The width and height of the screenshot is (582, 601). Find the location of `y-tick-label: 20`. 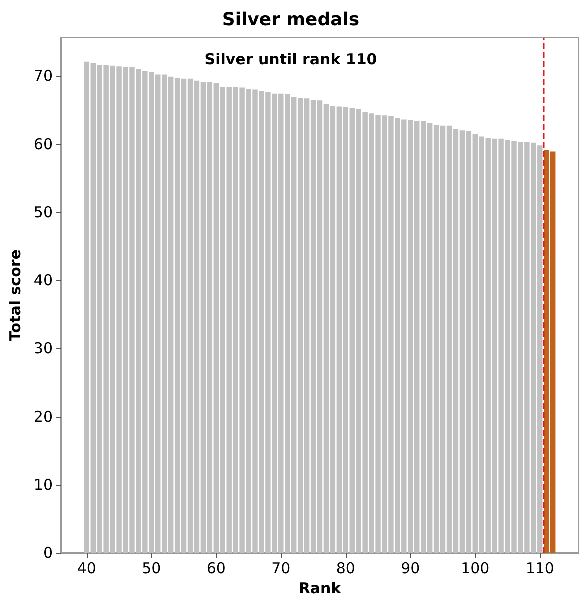

y-tick-label: 20 is located at coordinates (43, 417).